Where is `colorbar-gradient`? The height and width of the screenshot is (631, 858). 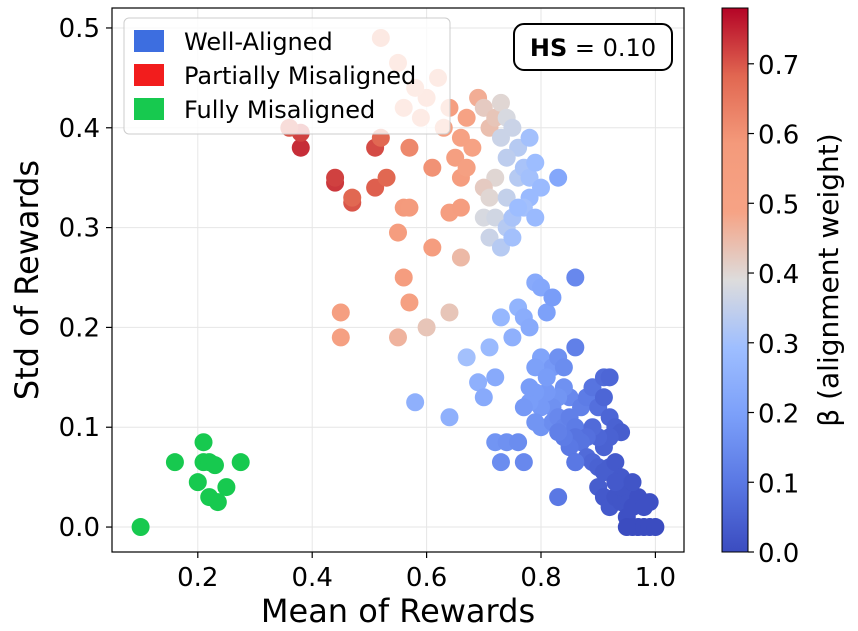 colorbar-gradient is located at coordinates (735, 280).